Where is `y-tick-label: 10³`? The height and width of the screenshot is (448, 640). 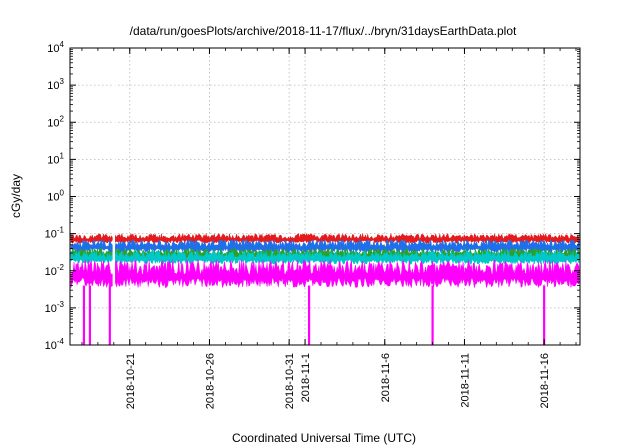 y-tick-label: 10³ is located at coordinates (55, 84).